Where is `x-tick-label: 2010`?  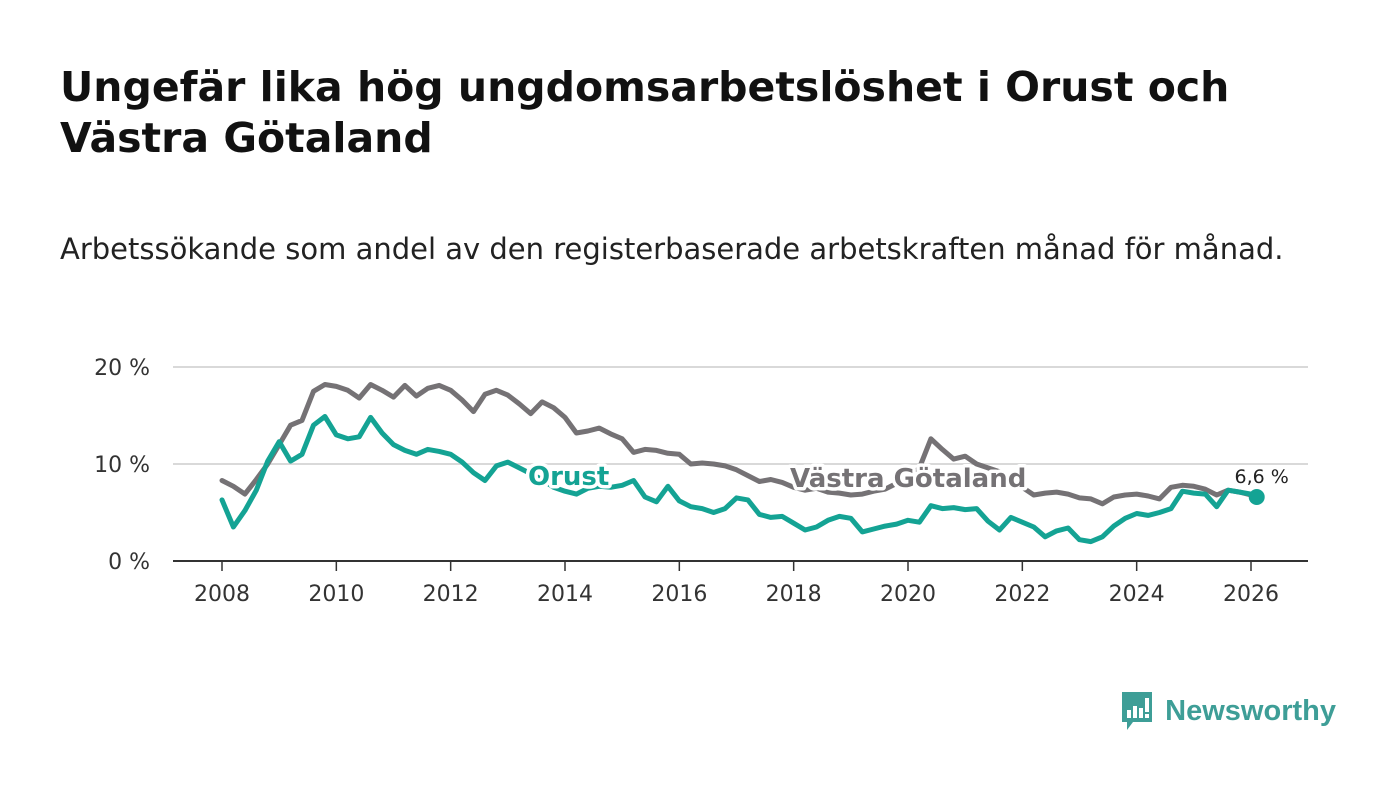 x-tick-label: 2010 is located at coordinates (336, 594).